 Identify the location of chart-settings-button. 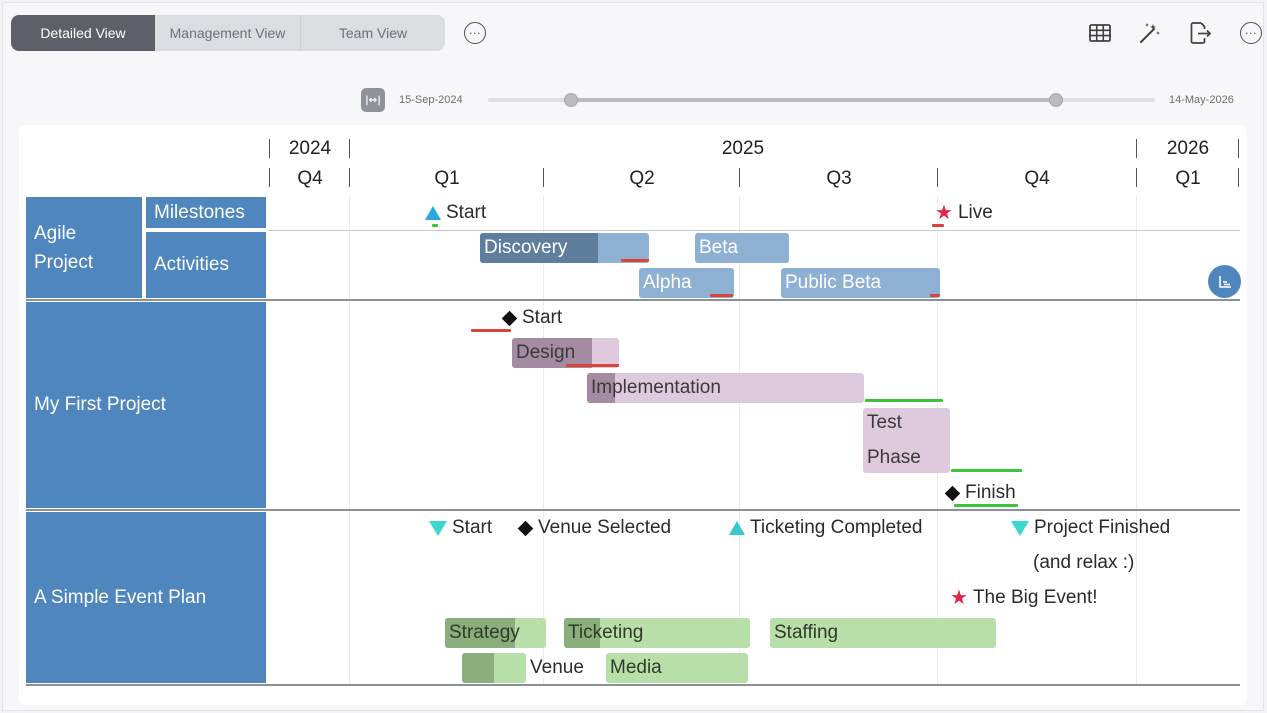
(1224, 281).